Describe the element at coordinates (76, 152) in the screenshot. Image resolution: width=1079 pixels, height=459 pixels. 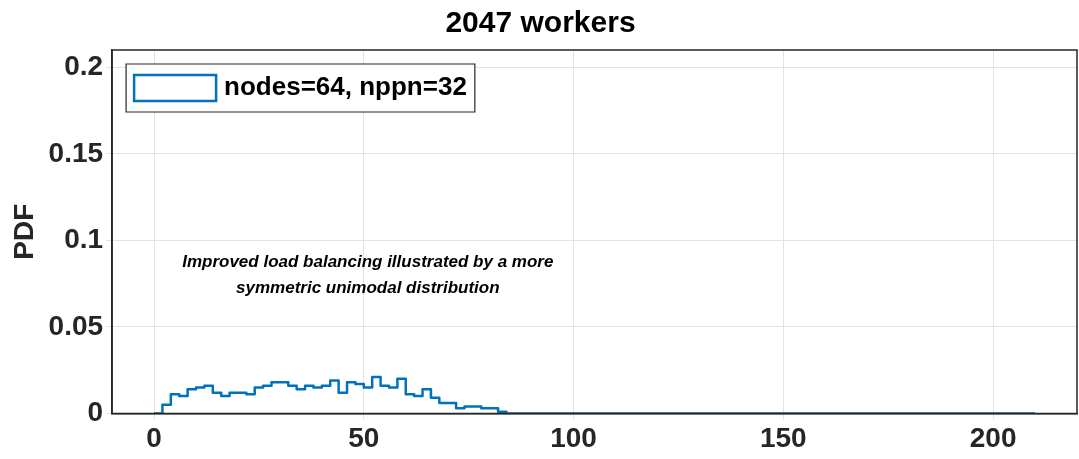
I see `y-tick-label: 0.15` at that location.